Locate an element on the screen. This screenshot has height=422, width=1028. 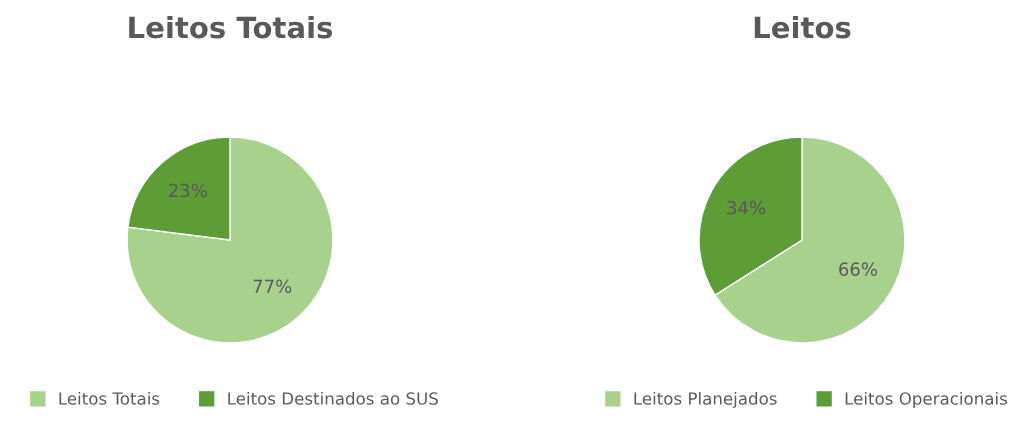
data-label: 66% is located at coordinates (858, 269).